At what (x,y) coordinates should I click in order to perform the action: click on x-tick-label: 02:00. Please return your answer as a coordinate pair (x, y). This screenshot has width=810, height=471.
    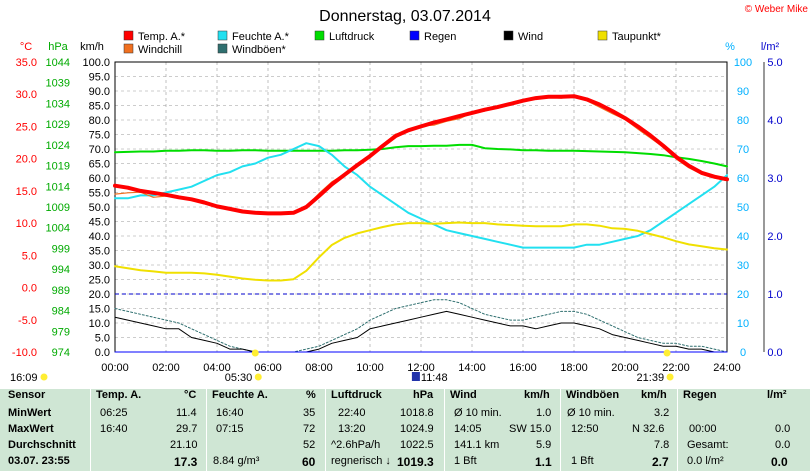
    Looking at the image, I should click on (166, 368).